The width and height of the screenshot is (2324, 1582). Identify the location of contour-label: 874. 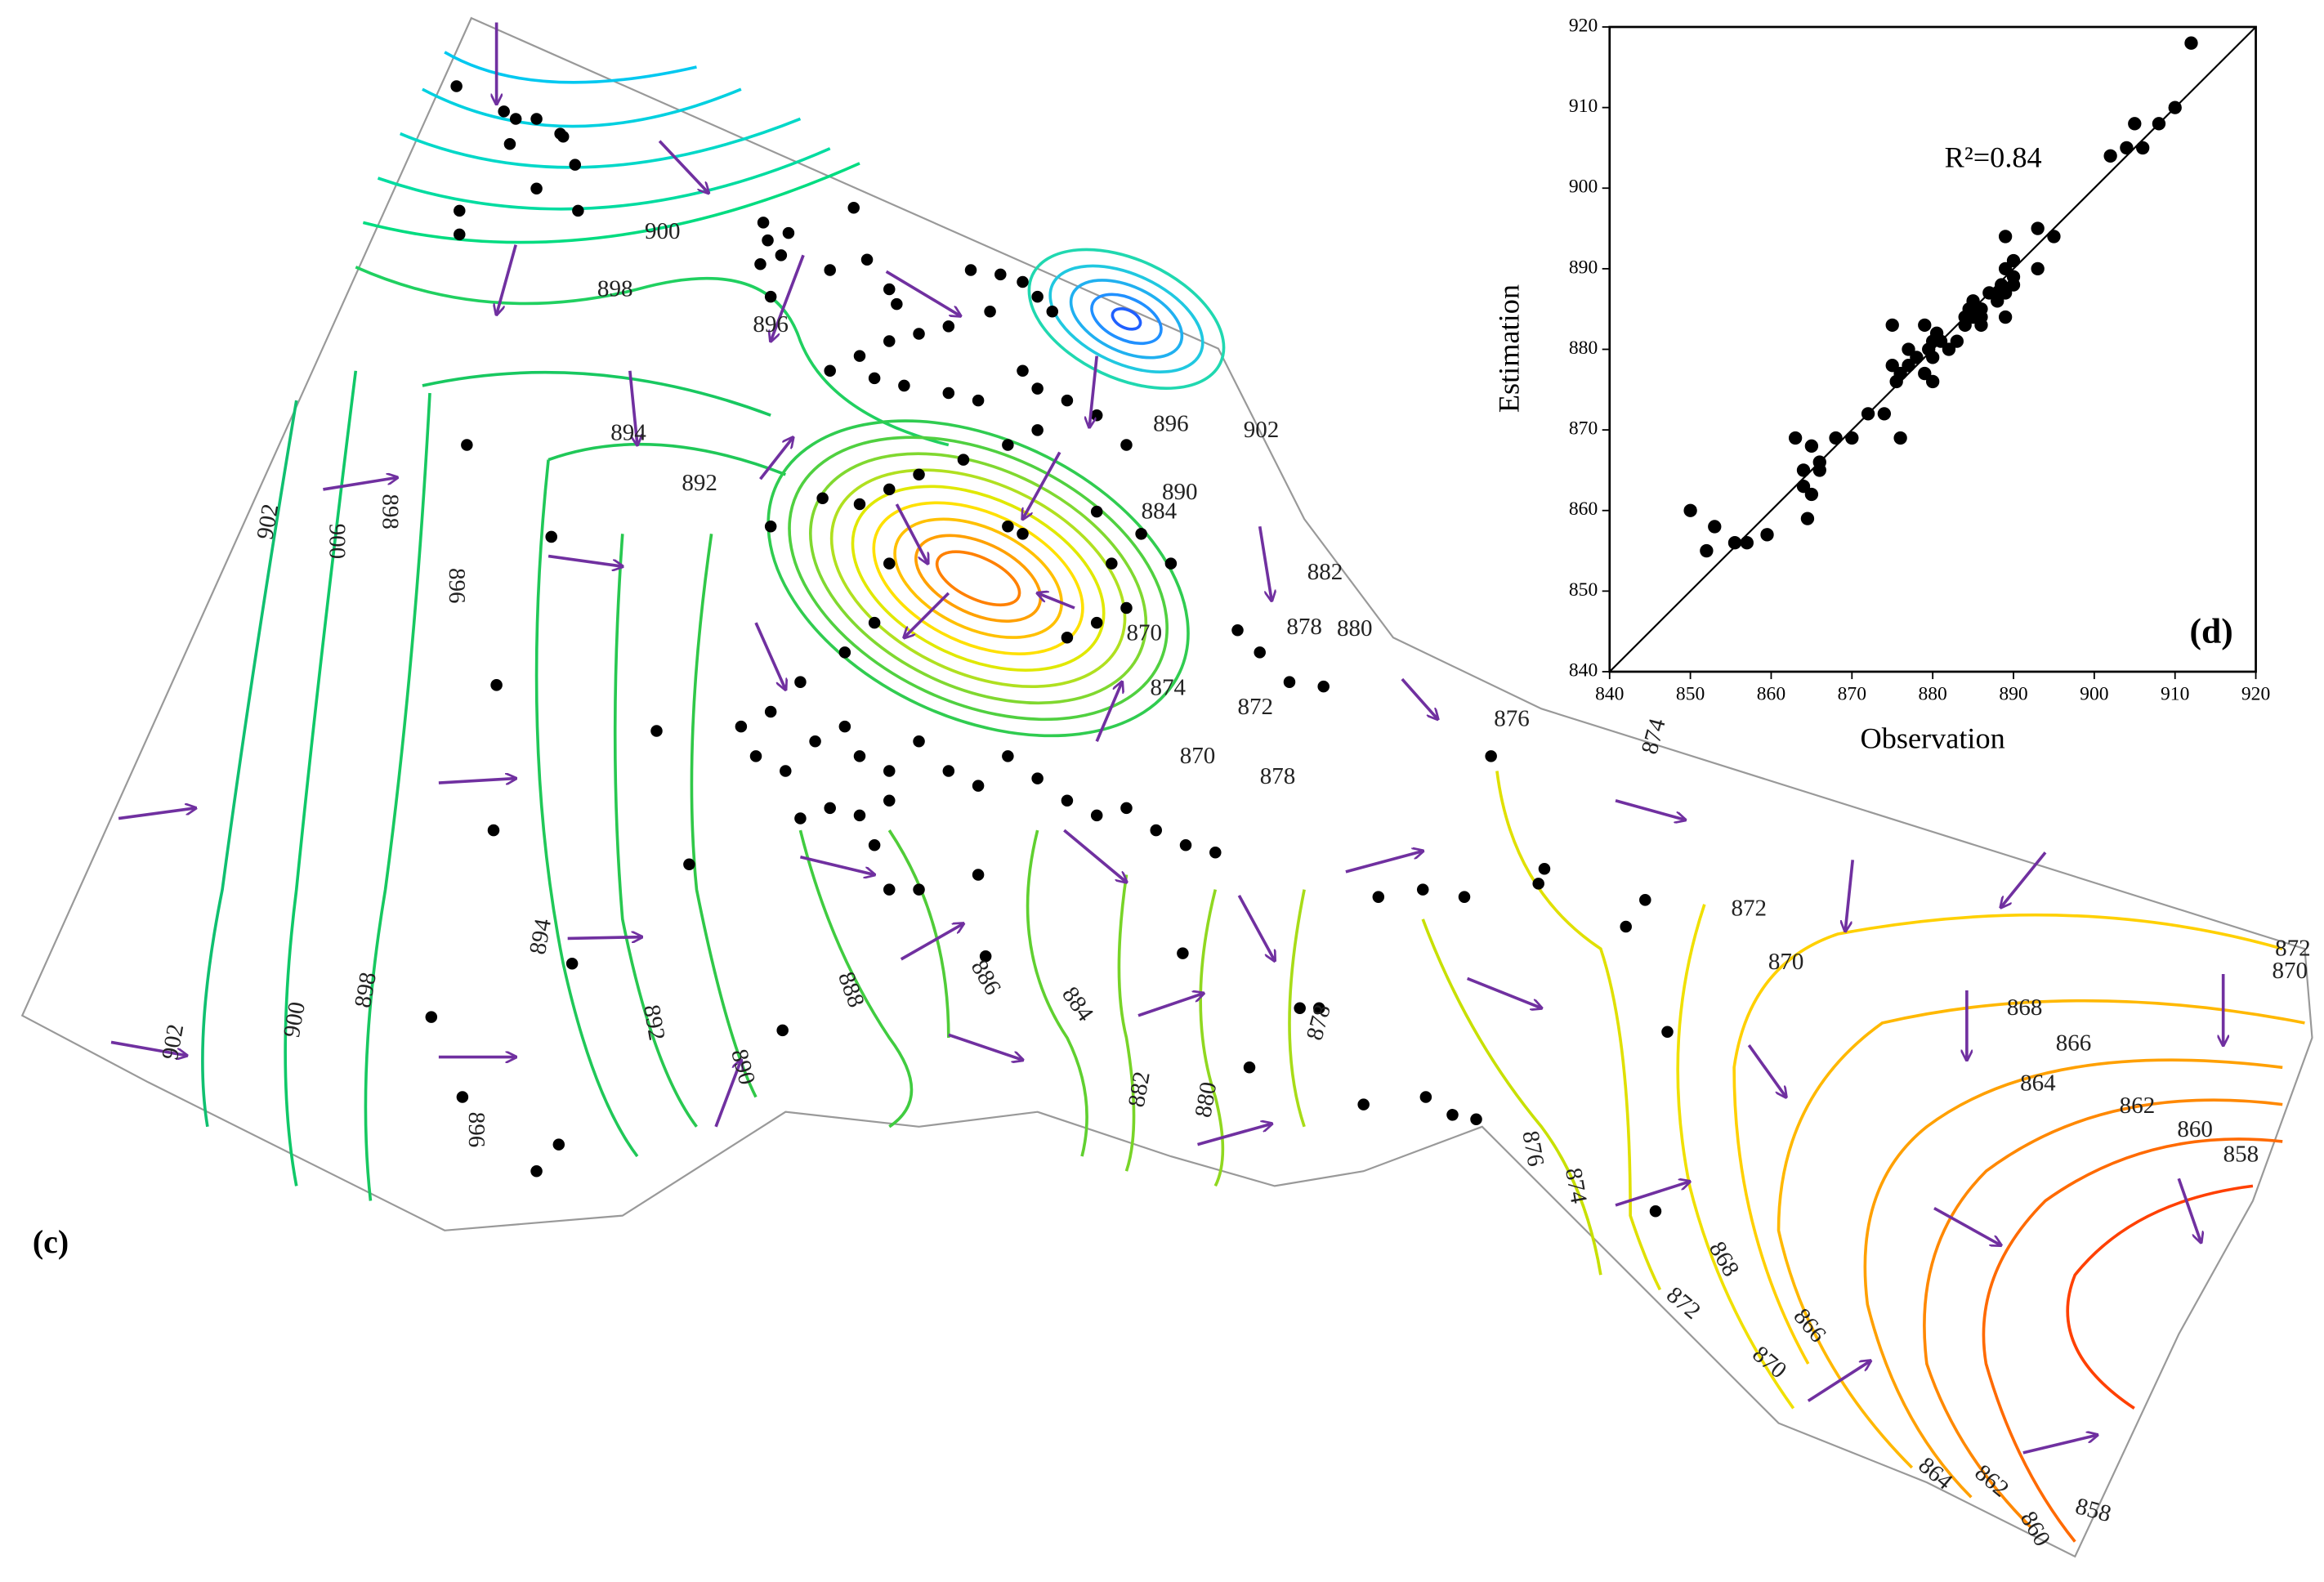
(1576, 1186).